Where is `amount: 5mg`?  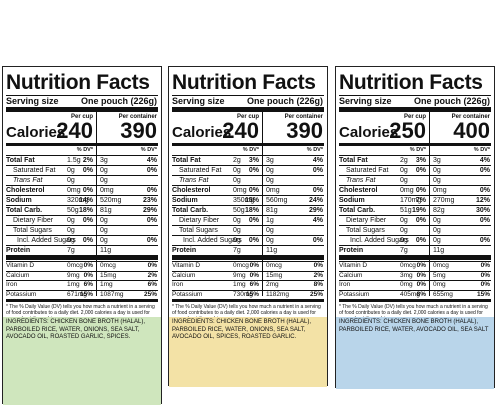
amount: 5mg is located at coordinates (439, 275).